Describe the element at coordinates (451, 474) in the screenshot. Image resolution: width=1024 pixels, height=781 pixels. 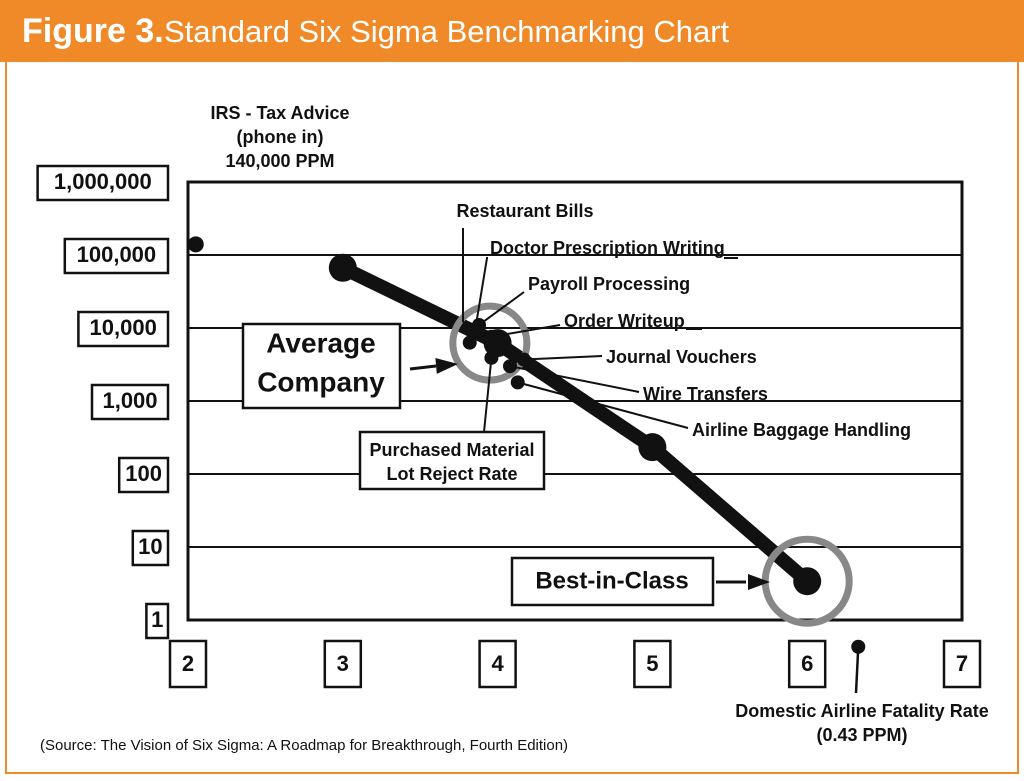
I see `purchased-material-label: Lot Reject Rate` at that location.